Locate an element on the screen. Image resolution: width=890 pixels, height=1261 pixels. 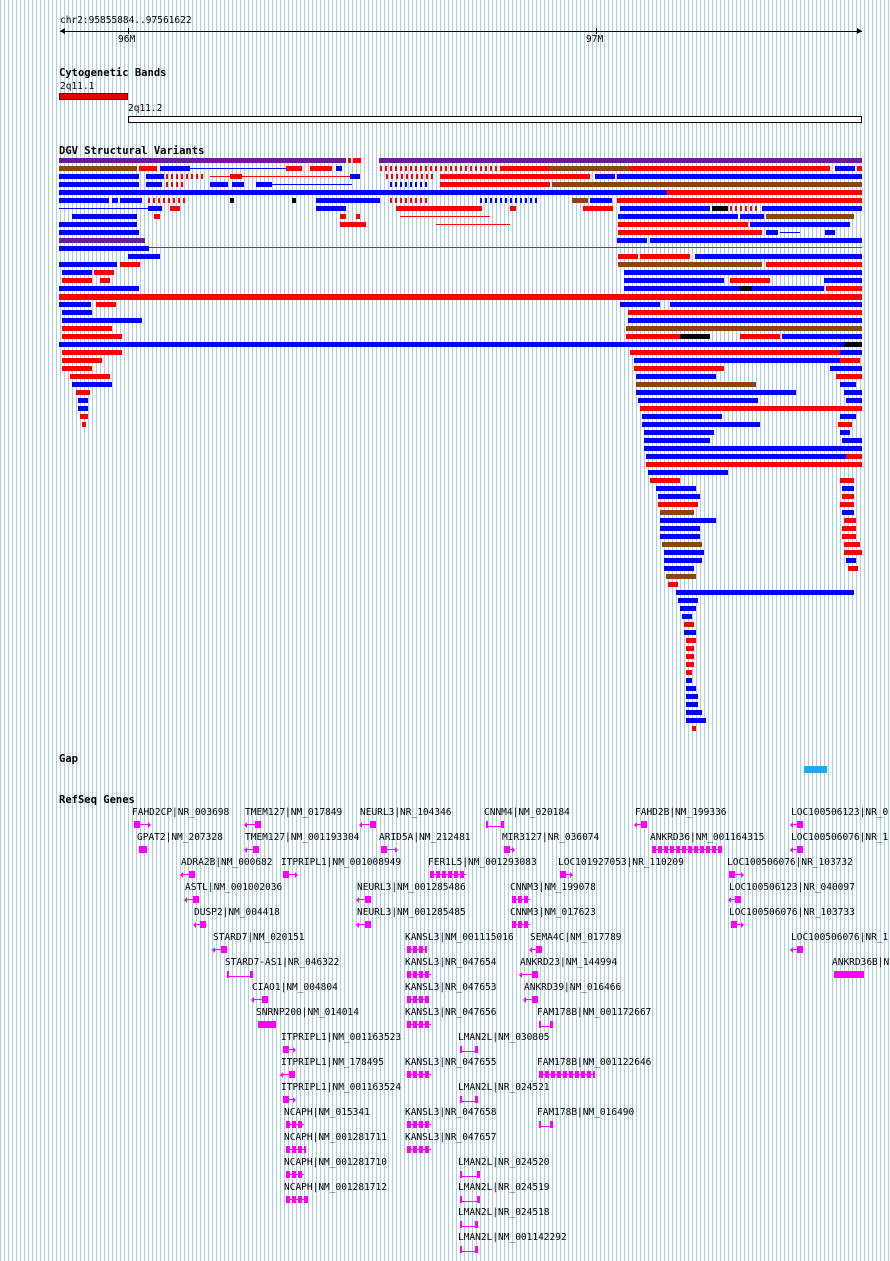
gene-label: NCAPH|NM_001281710 is located at coordinates (335, 1162).